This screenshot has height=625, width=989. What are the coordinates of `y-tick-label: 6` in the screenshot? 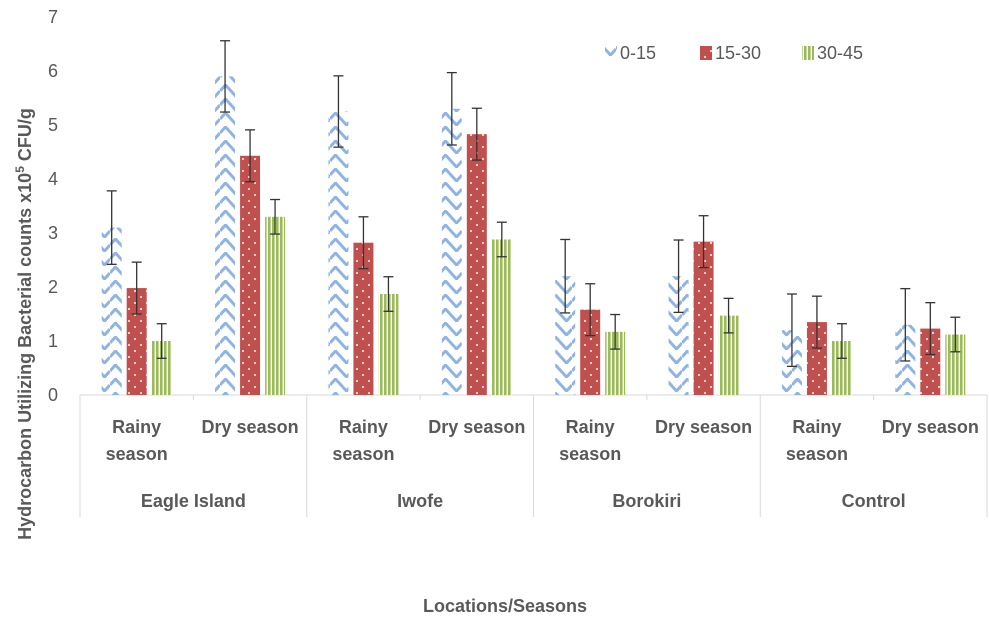 It's located at (53, 71).